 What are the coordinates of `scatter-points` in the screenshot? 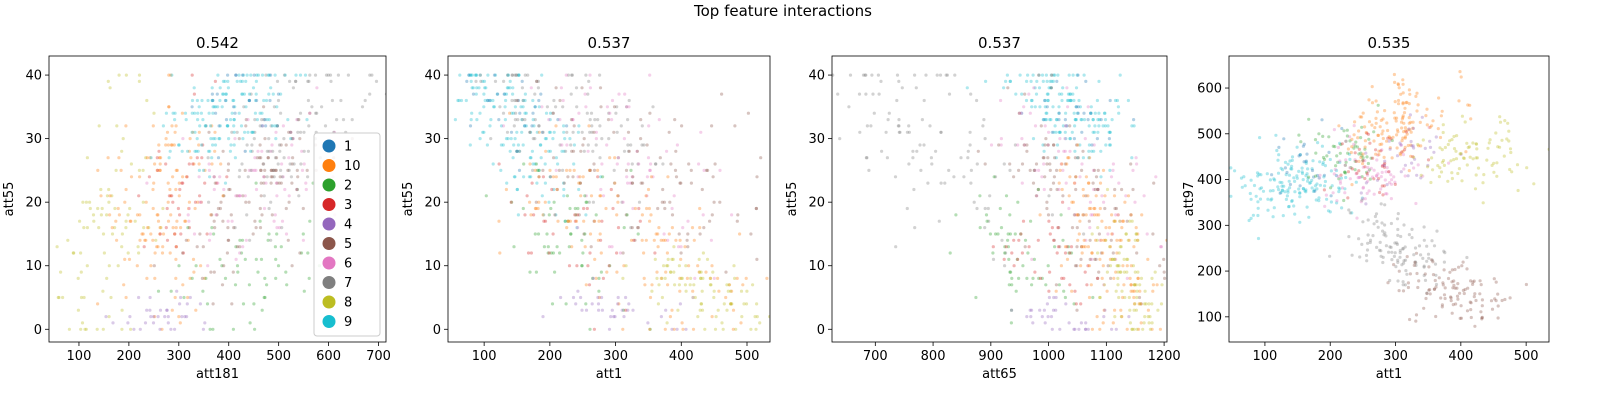 It's located at (614, 202).